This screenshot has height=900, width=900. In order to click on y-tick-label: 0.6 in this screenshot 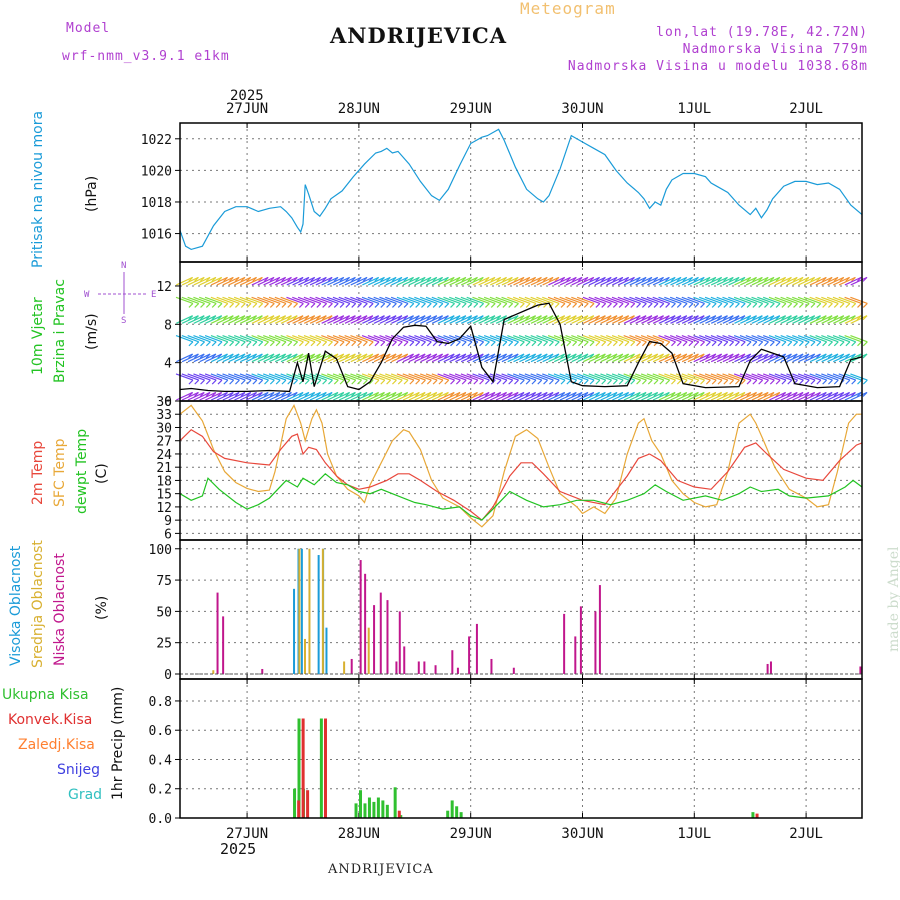, I will do `click(160, 731)`.